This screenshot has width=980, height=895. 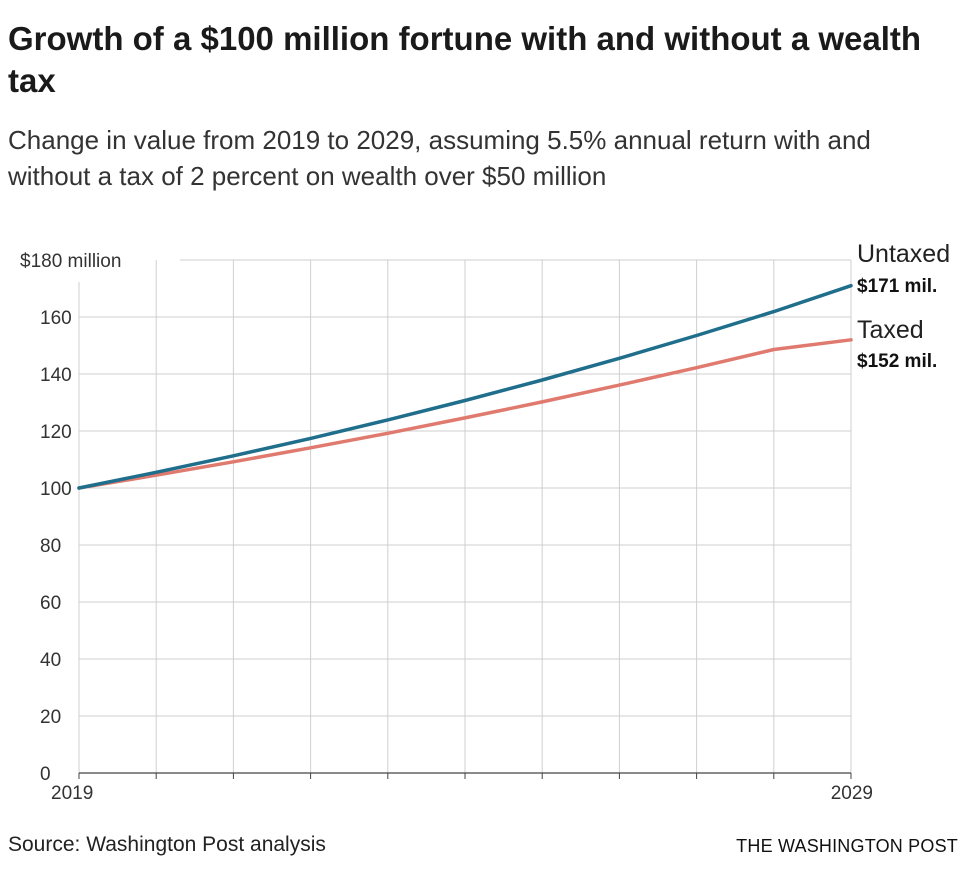 I want to click on source-note: Source: Washington Post analysis, so click(x=167, y=844).